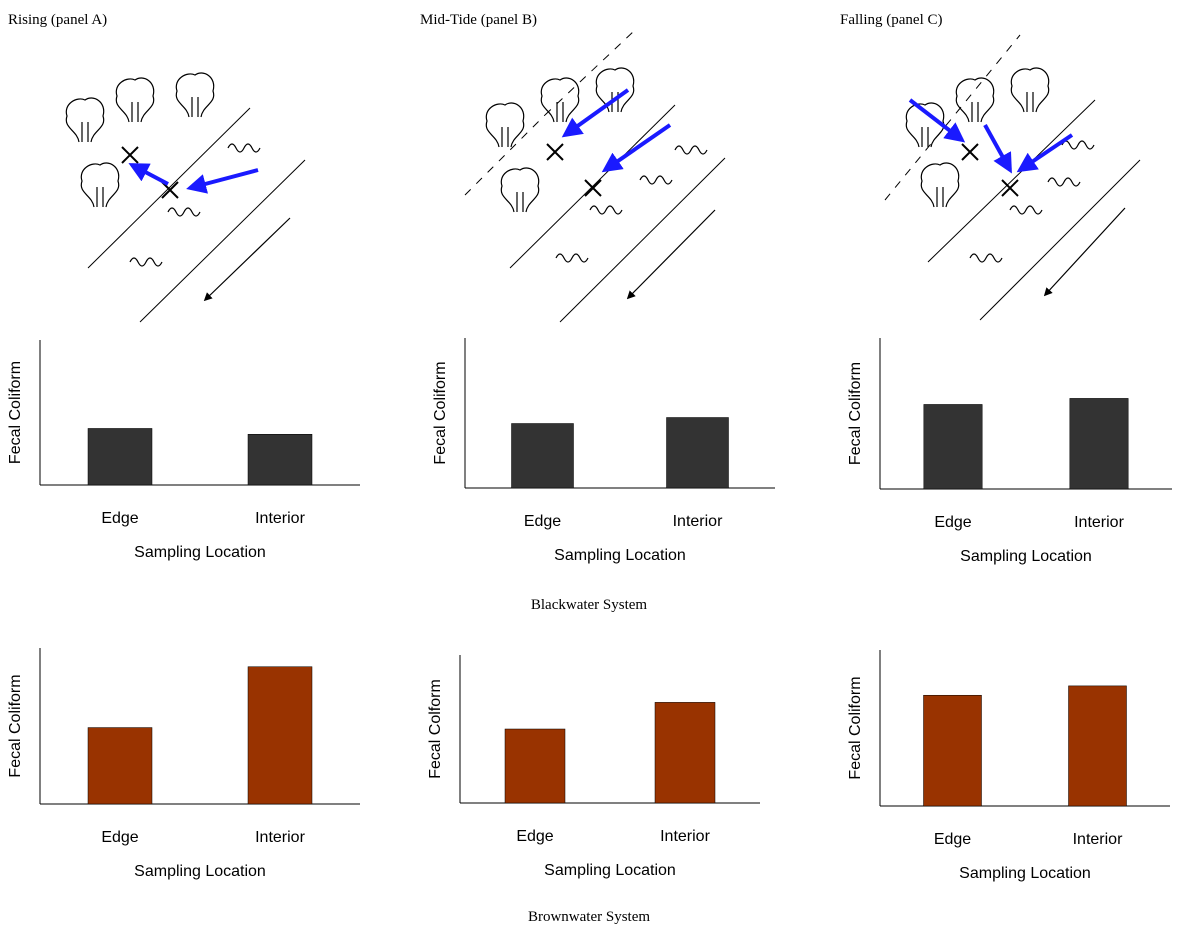 The image size is (1178, 929). Describe the element at coordinates (435, 729) in the screenshot. I see `y-axis-label: Fecal Colform` at that location.